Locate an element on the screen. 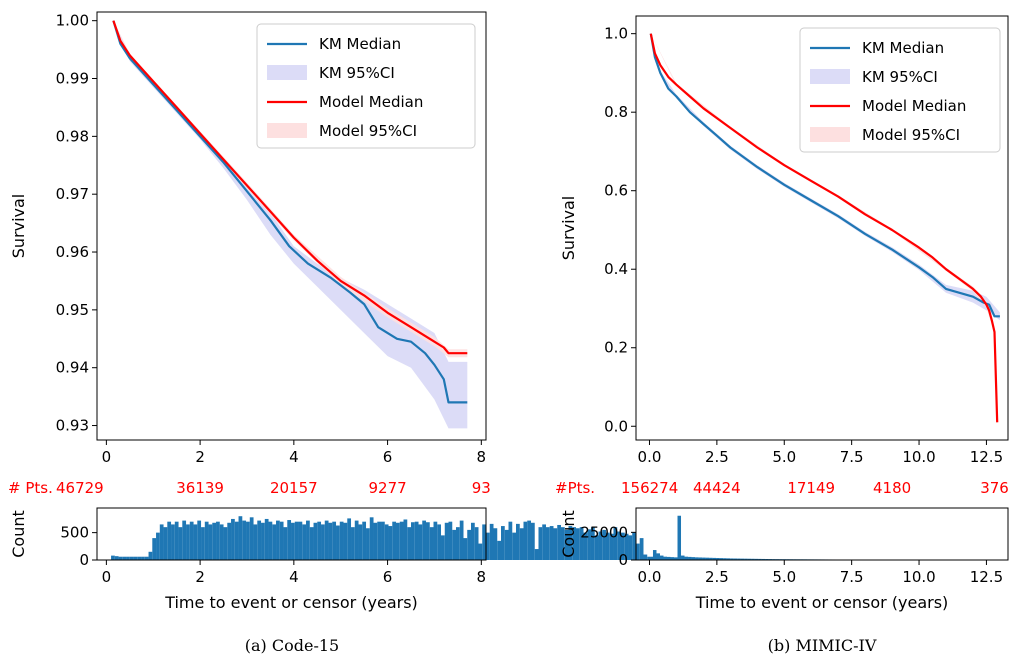 The image size is (1019, 659). y-tick-label: 0.0 is located at coordinates (616, 426).